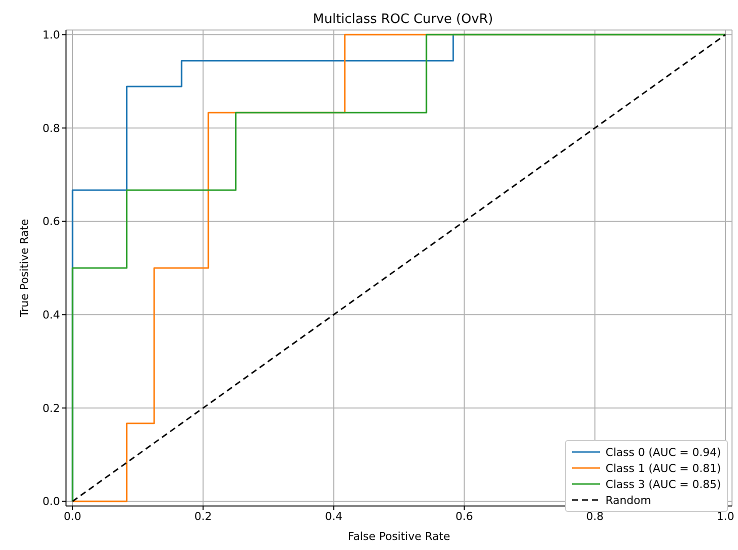  I want to click on legend-label: Random, so click(629, 500).